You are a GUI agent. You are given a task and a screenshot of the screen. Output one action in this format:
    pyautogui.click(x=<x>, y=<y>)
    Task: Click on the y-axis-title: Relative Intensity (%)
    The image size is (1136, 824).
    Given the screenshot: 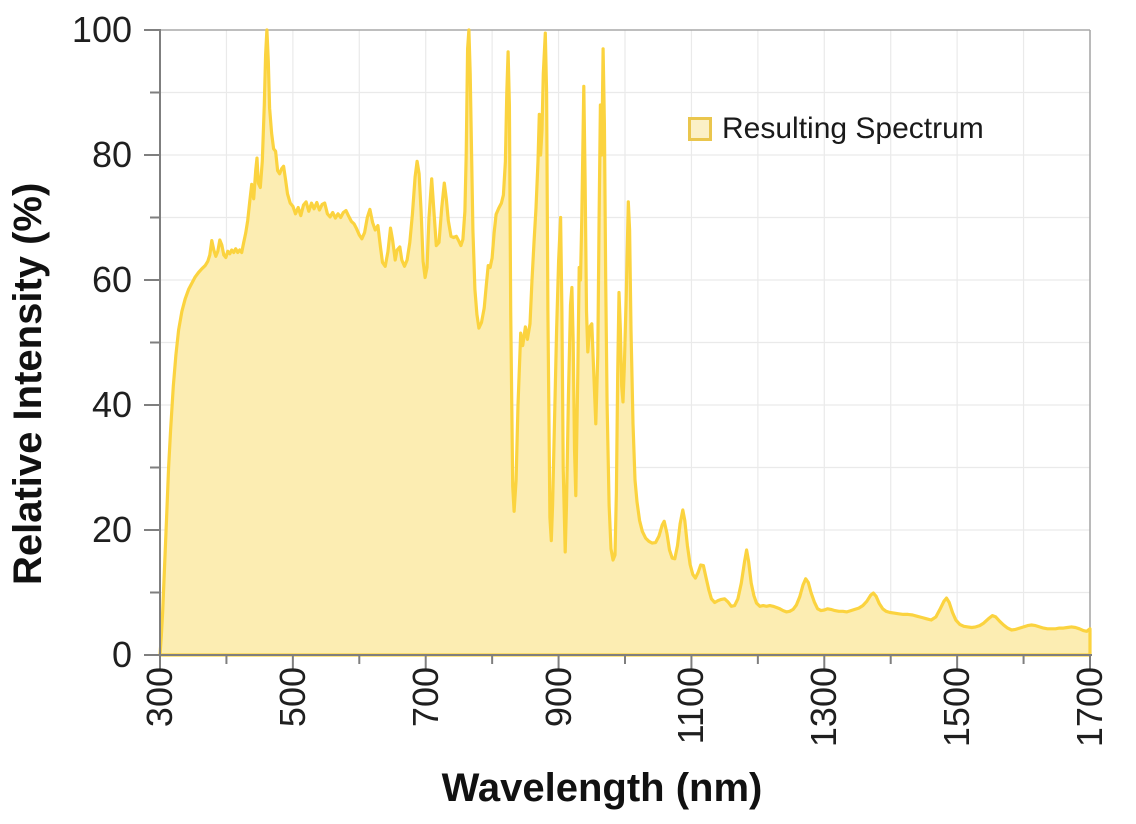 What is the action you would take?
    pyautogui.click(x=28, y=383)
    